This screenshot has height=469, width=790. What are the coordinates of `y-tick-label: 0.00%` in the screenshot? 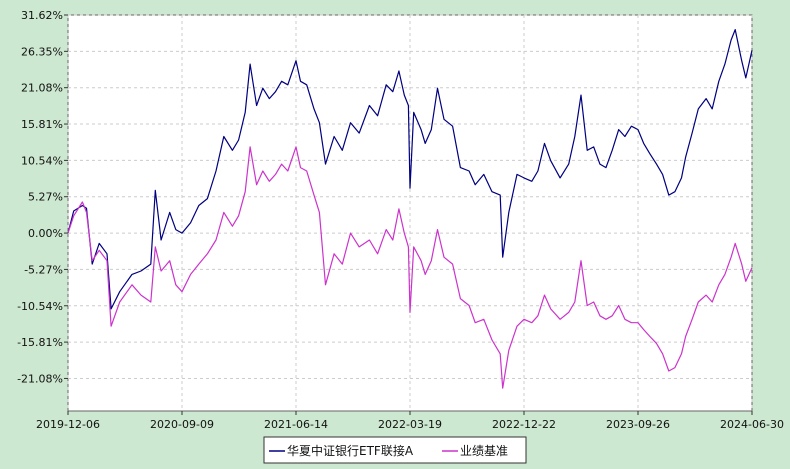 It's located at (45, 233).